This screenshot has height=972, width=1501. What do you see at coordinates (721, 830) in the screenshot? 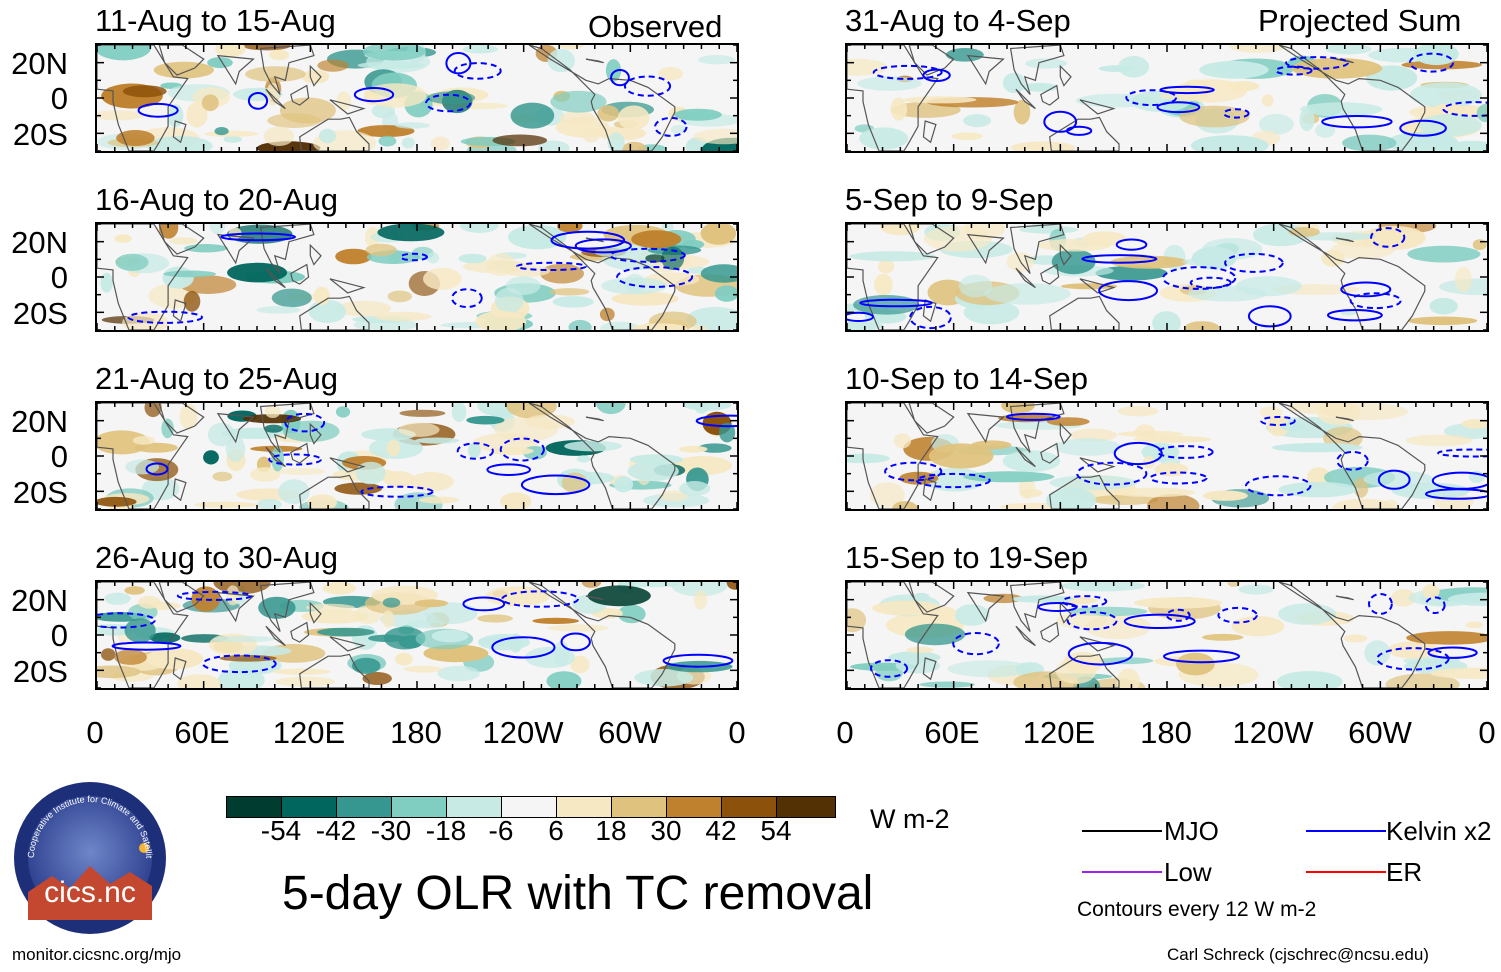
I see `colorbar-tick: 42` at bounding box center [721, 830].